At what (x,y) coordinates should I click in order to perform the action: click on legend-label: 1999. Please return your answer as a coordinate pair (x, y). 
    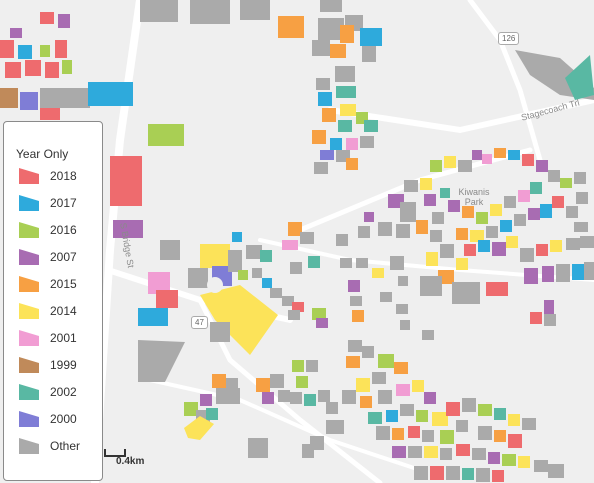
    Looking at the image, I should click on (63, 365).